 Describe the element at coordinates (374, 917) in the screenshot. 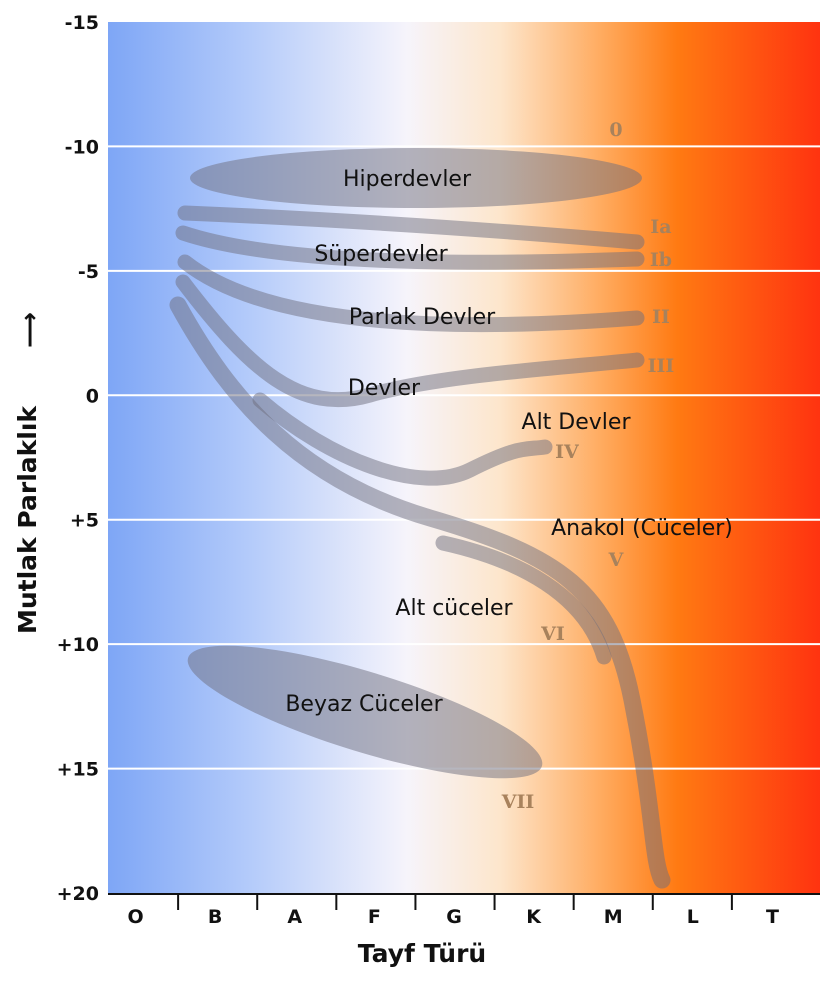

I see `x-tick-label: F` at that location.